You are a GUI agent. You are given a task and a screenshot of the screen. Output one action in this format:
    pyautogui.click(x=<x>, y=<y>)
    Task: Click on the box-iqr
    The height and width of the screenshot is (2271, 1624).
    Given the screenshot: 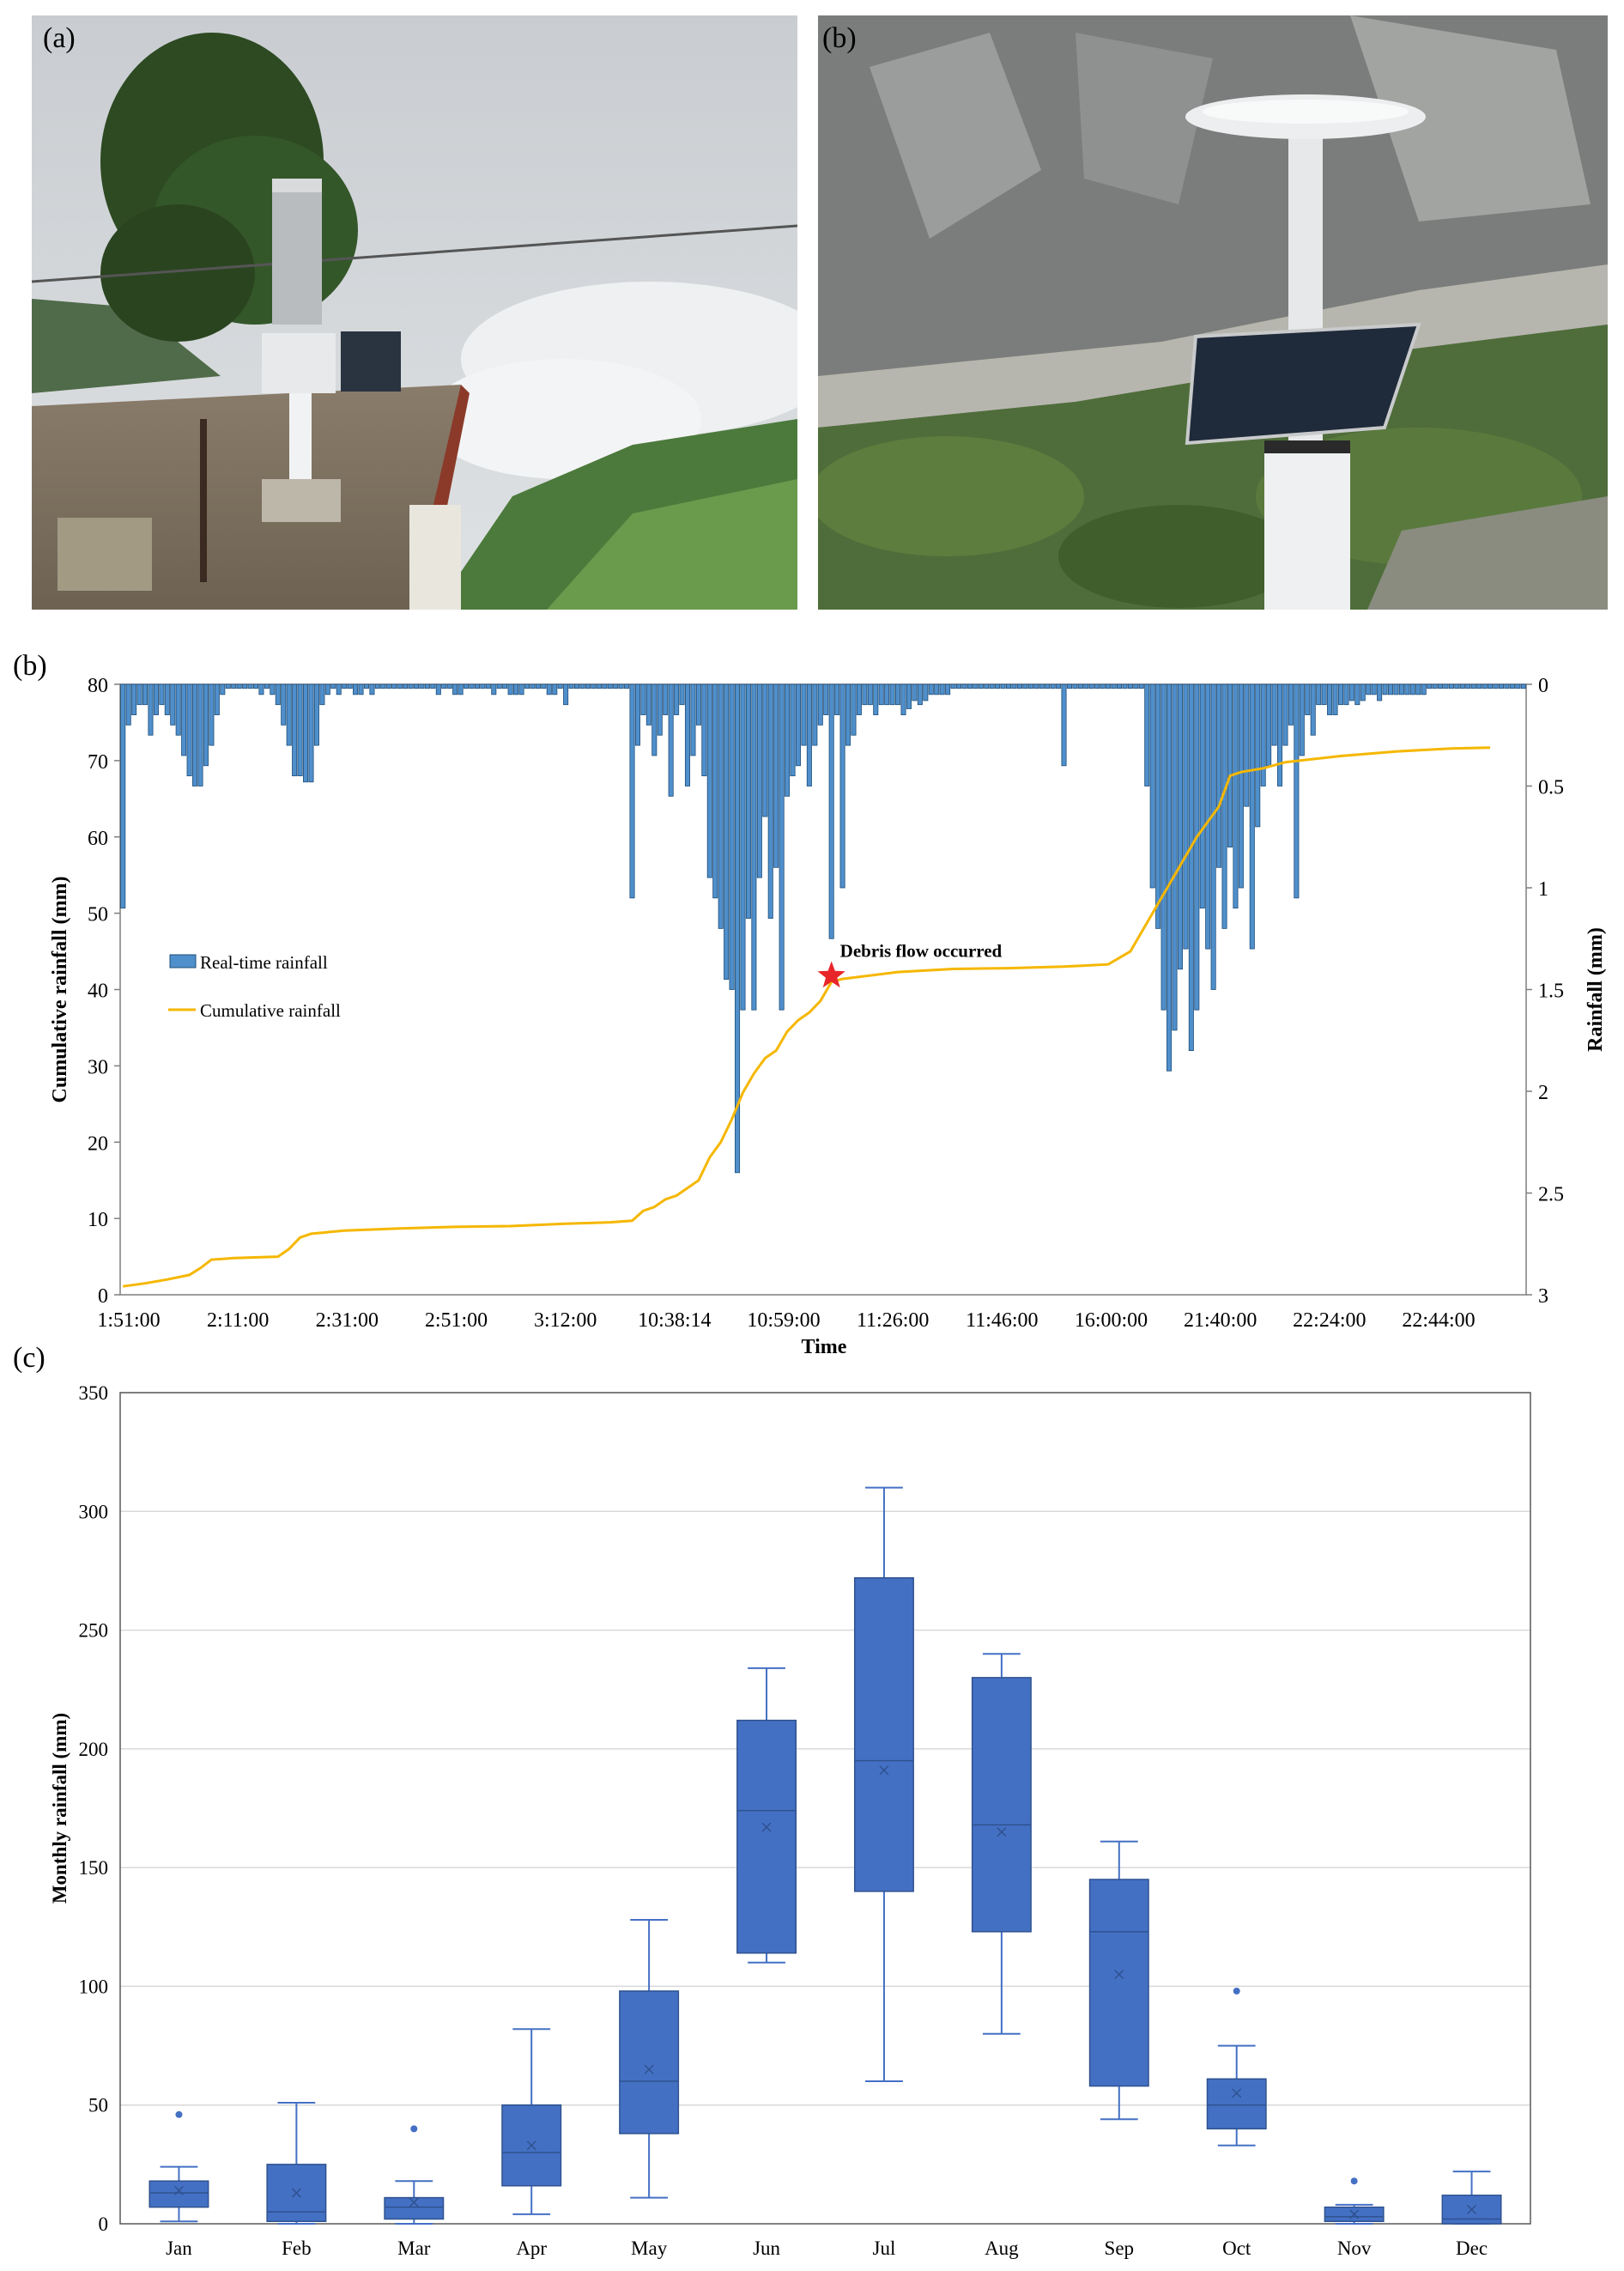 What is the action you would take?
    pyautogui.click(x=1118, y=1983)
    